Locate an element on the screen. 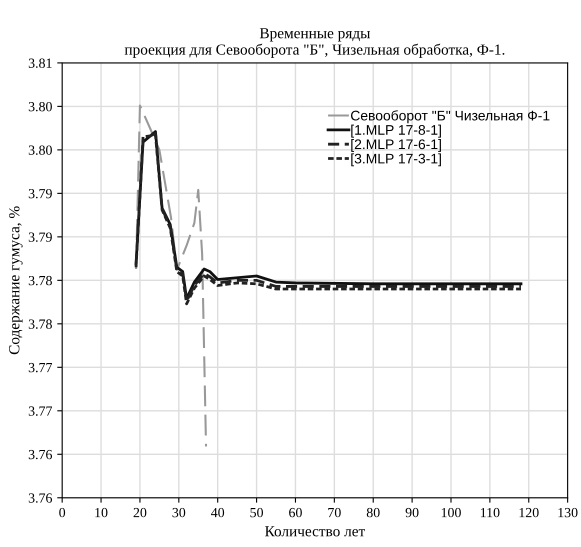 This screenshot has width=581, height=547. x-tick-label: 0 is located at coordinates (62, 513).